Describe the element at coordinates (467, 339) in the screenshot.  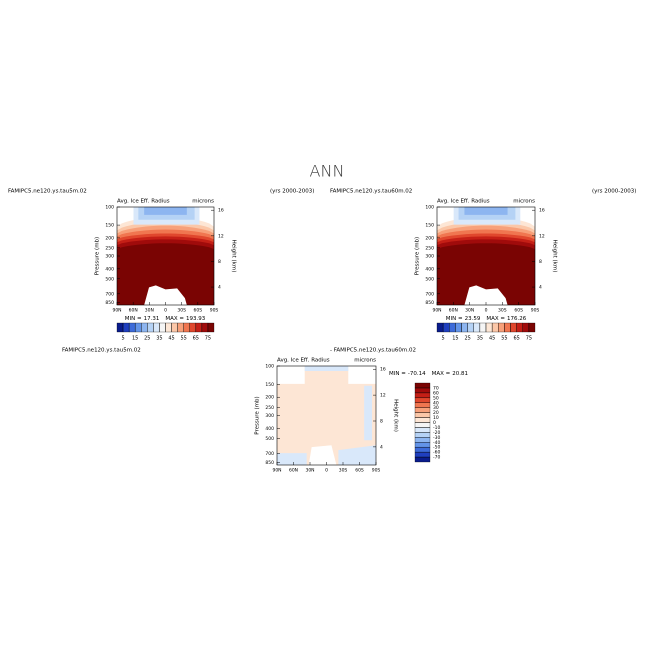
I see `colorbar-label: 25` at that location.